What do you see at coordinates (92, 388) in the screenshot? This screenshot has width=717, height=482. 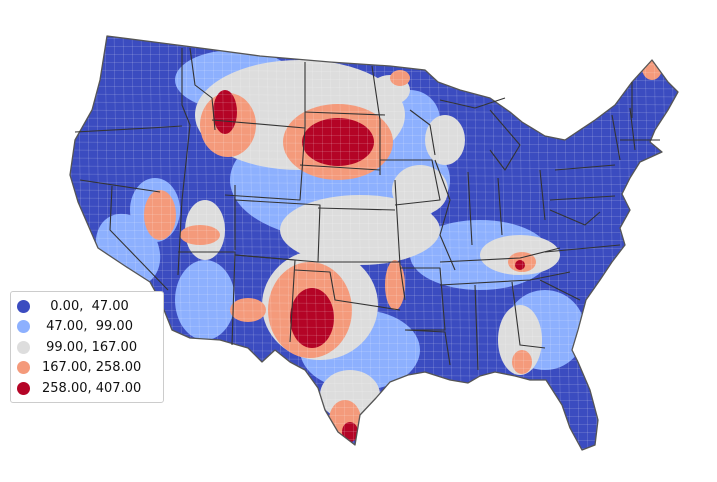 I see `legend-label-4: 258.00, 407.00` at bounding box center [92, 388].